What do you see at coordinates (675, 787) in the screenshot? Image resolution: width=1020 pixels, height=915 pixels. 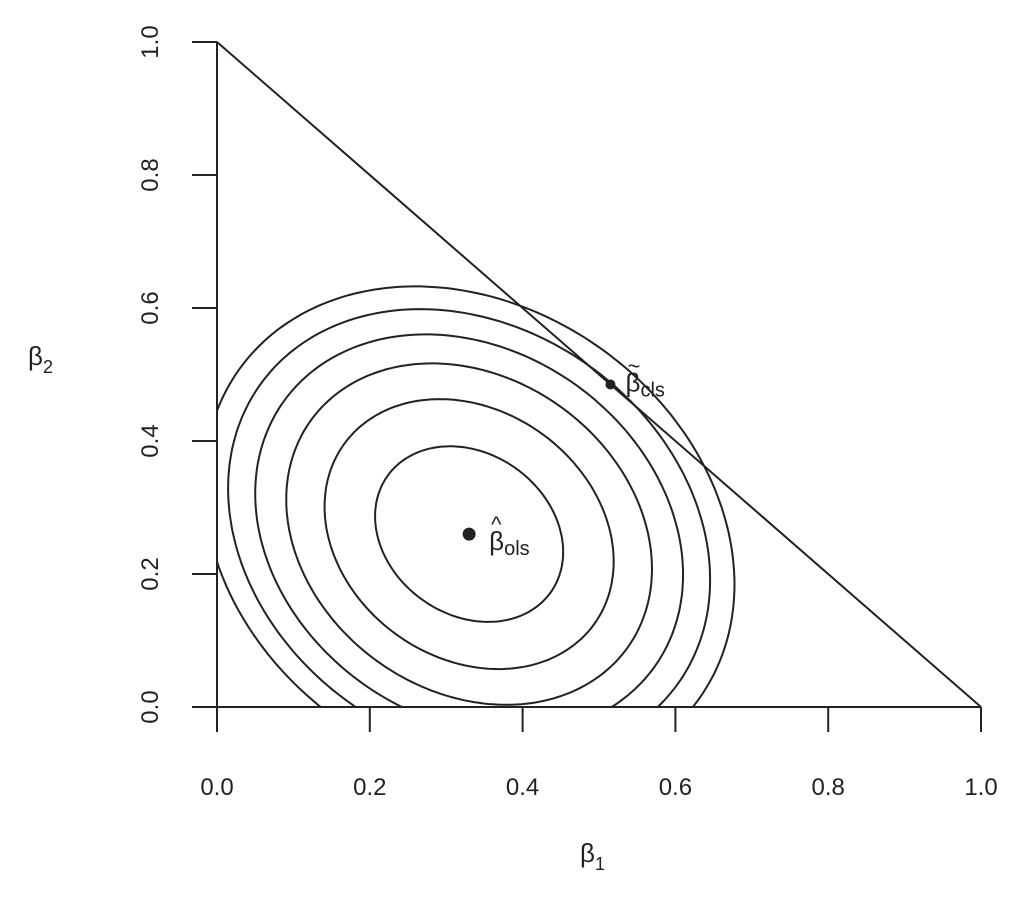 I see `x-tick-label: 0.6` at bounding box center [675, 787].